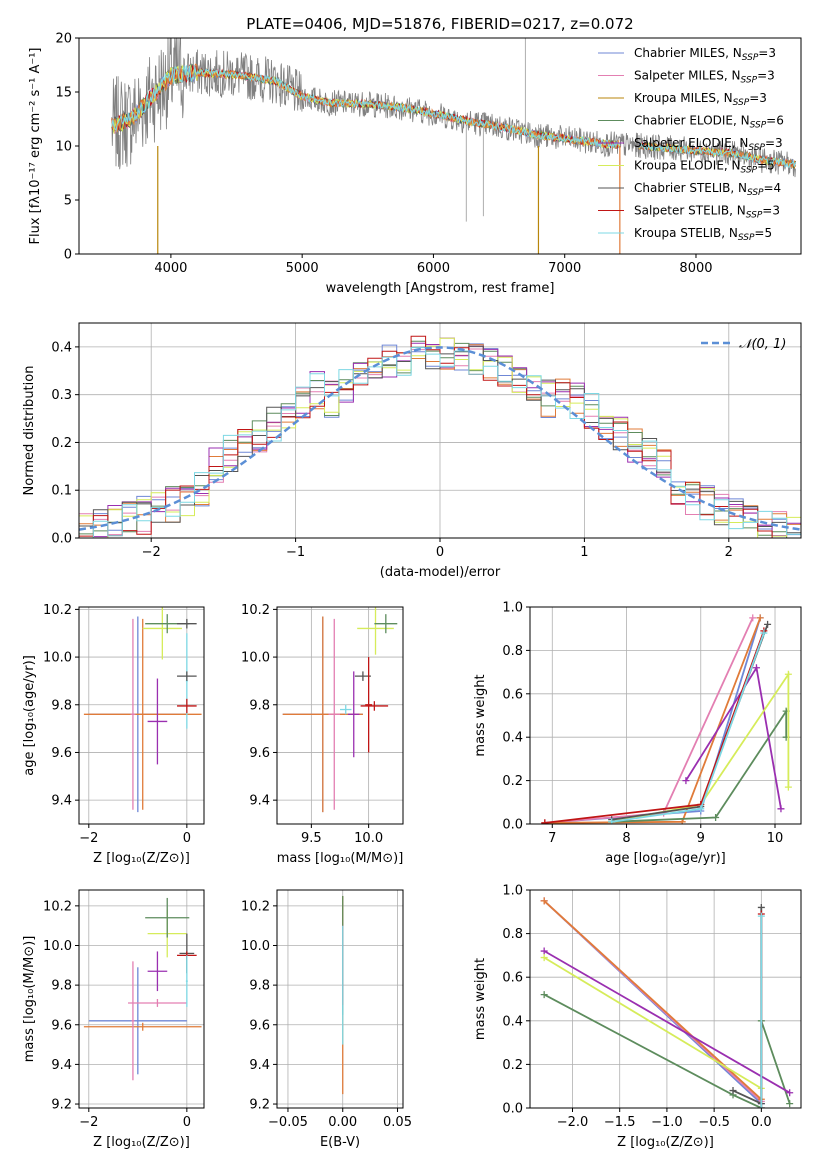  Describe the element at coordinates (35, 146) in the screenshot. I see `y-axis-label: Flux [fλ10⁻¹⁷ erg cm⁻² s⁻¹ A⁻¹]` at that location.